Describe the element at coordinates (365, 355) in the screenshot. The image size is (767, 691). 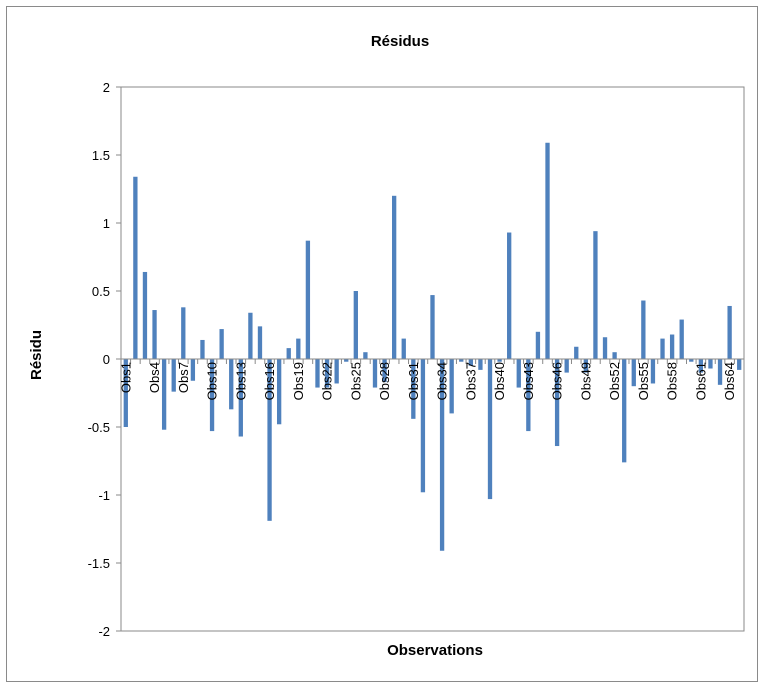
I see `bar-obs26` at that location.